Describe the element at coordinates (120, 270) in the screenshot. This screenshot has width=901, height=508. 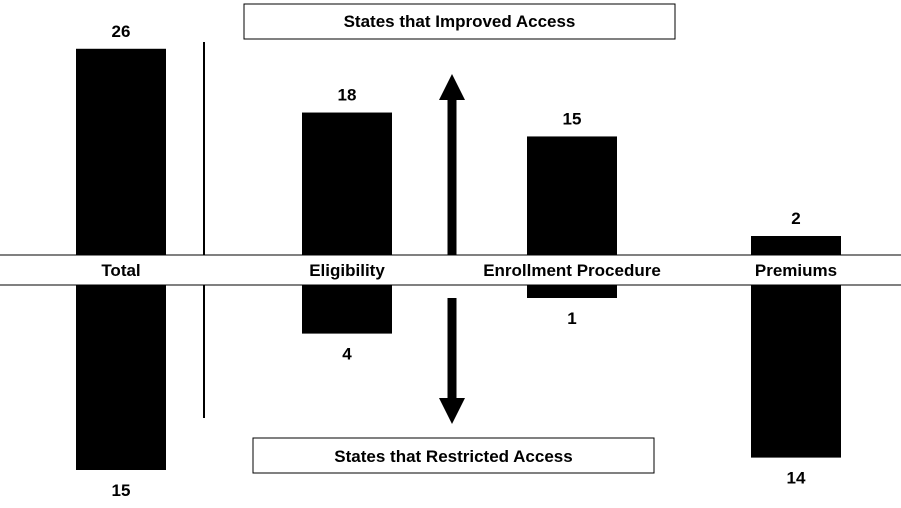
I see `category-label-total: Total` at that location.